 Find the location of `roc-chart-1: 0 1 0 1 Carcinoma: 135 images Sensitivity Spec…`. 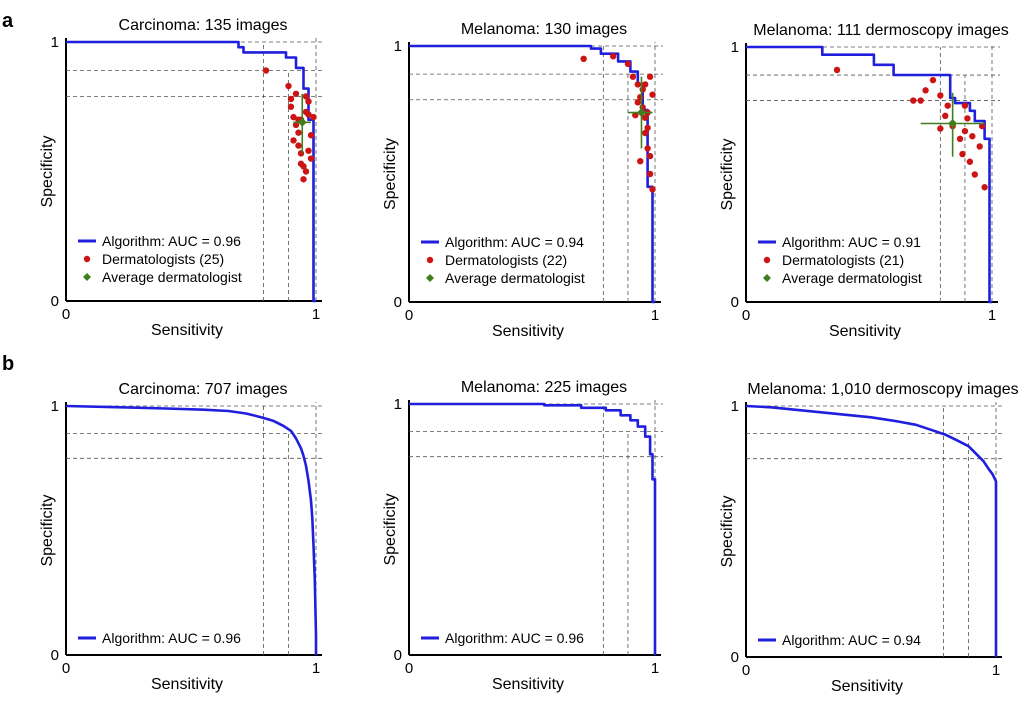

roc-chart-1: 0 1 0 1 Carcinoma: 135 images Sensitivity Spec… is located at coordinates (181, 178).